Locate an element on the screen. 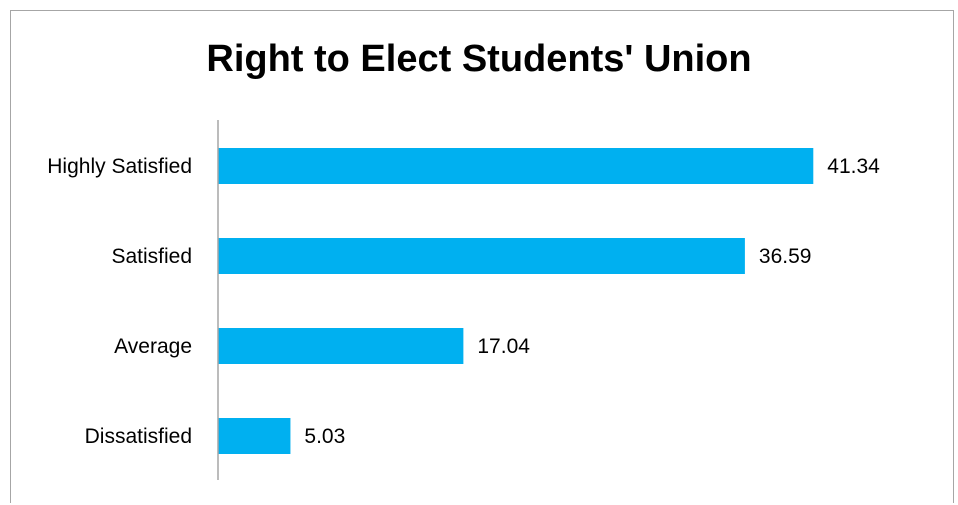 The width and height of the screenshot is (958, 505). value-label: 36.59 is located at coordinates (785, 256).